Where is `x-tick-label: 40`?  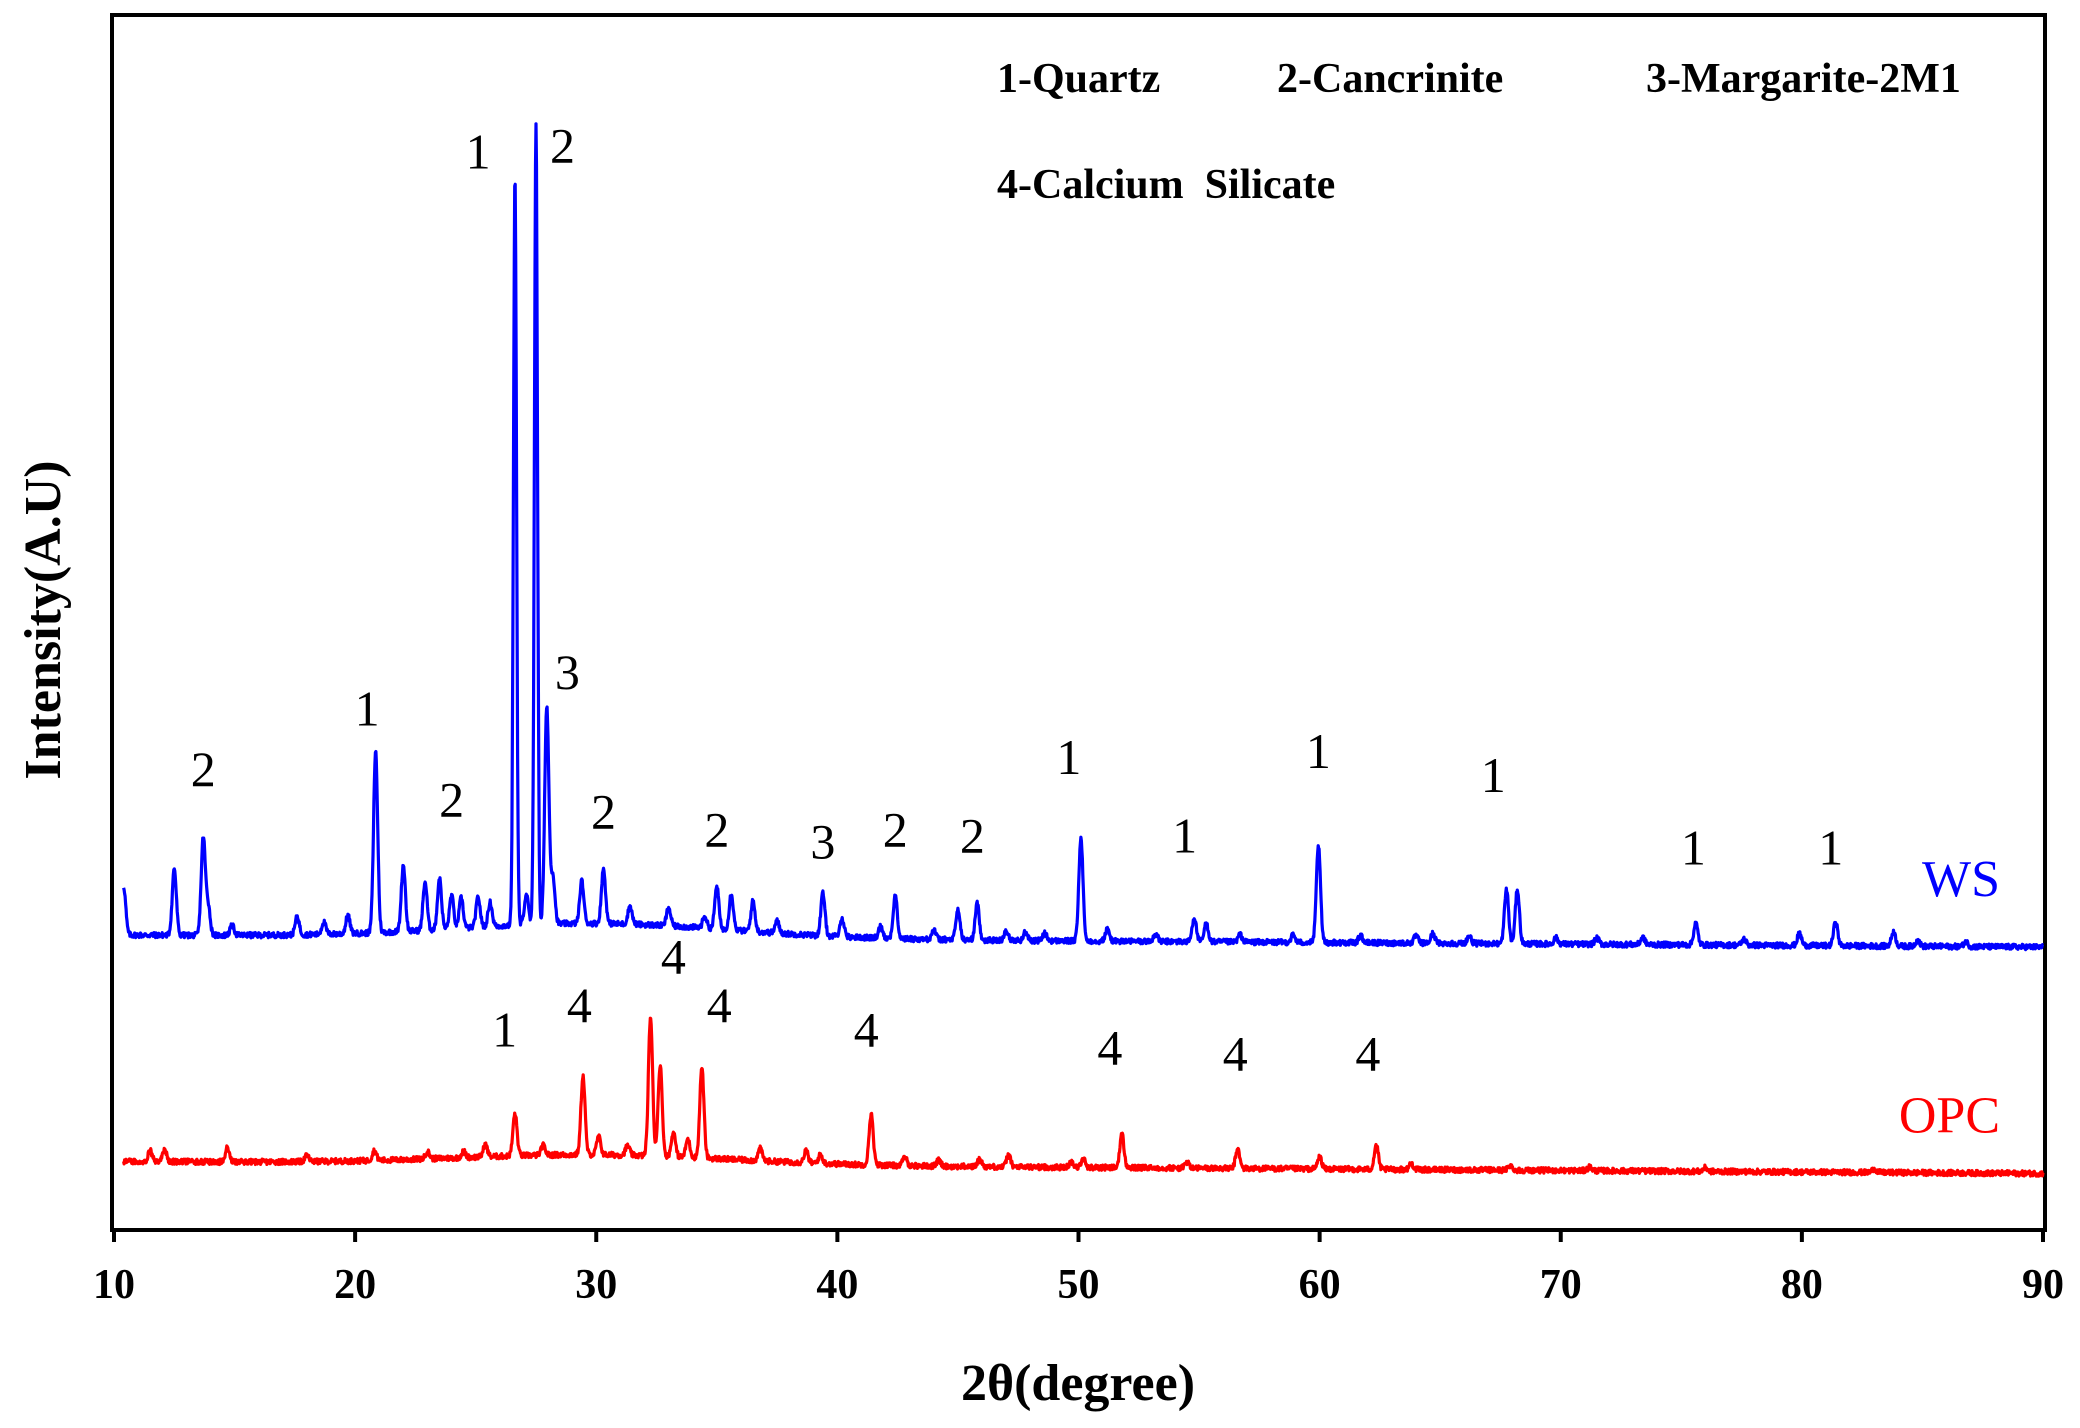 x-tick-label: 40 is located at coordinates (837, 1285).